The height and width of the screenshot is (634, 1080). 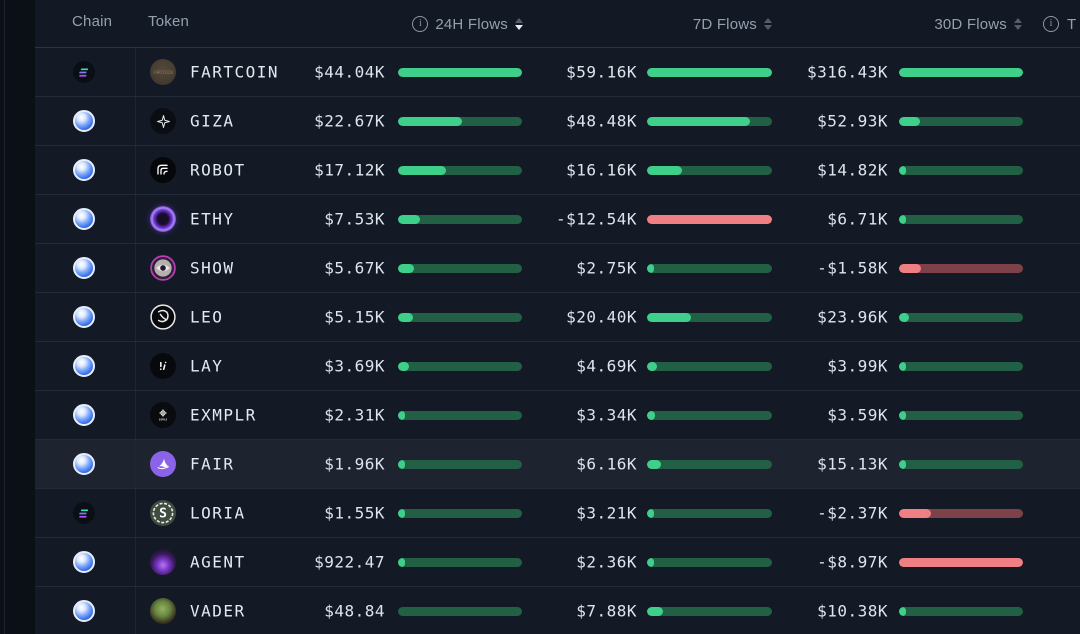 What do you see at coordinates (557, 562) in the screenshot?
I see `table-row-agent: AGENT $922.47 $2.36K -$8.97K` at bounding box center [557, 562].